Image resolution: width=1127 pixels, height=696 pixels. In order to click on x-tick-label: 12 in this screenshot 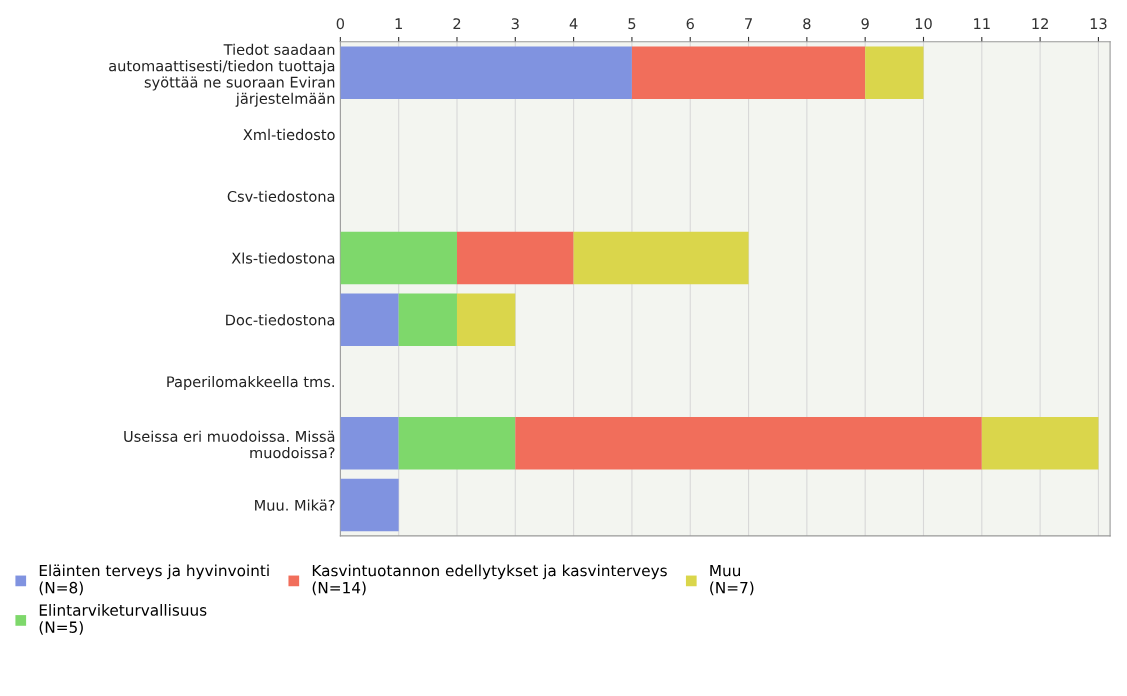, I will do `click(1040, 23)`.